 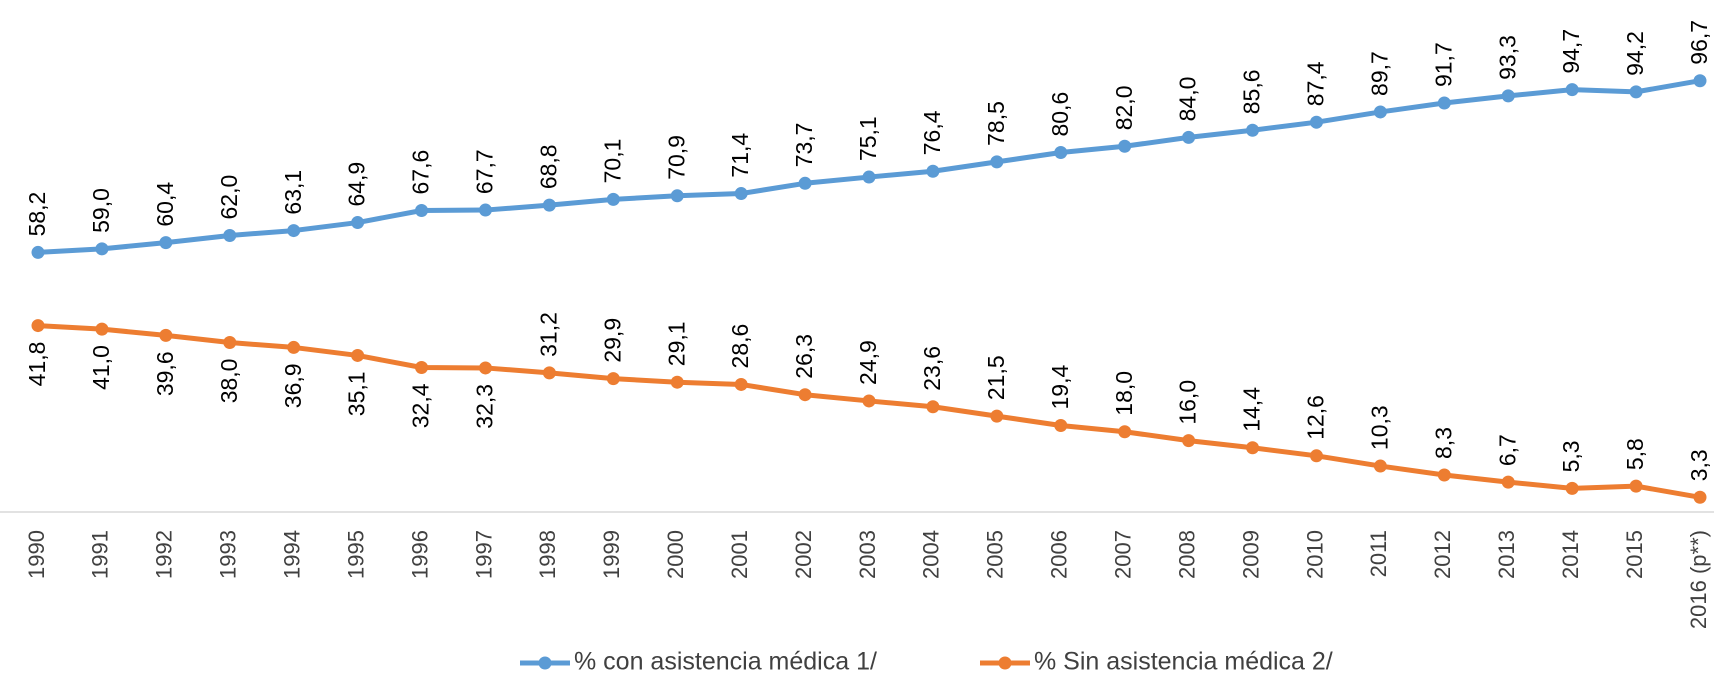 I want to click on x-tick-label: 2013, so click(x=1506, y=554).